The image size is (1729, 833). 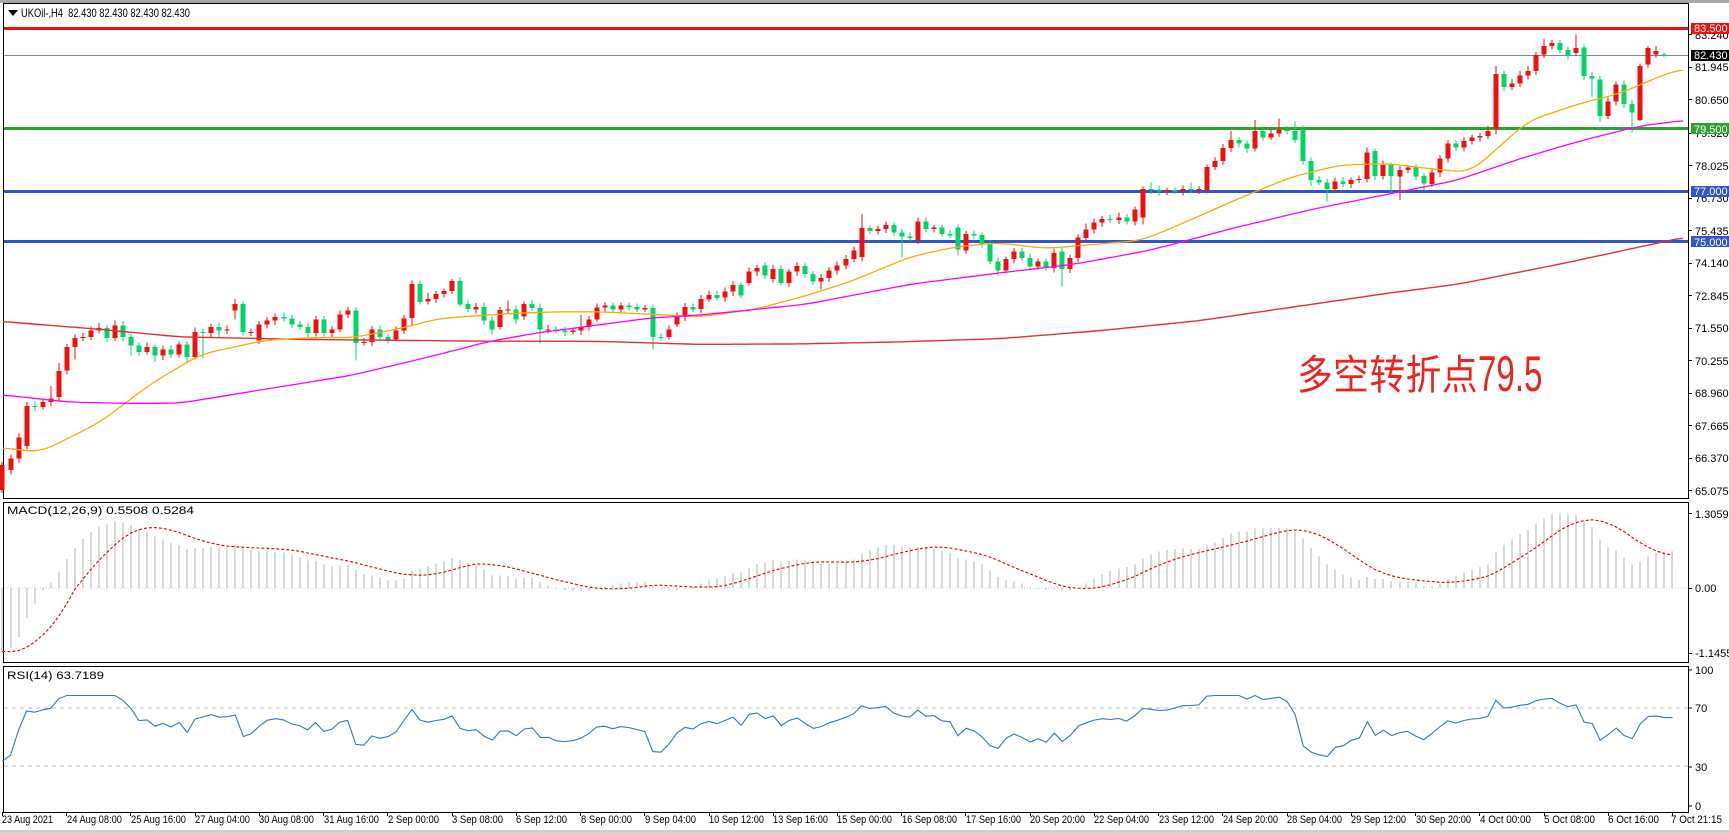 I want to click on svg-text: 8 Sep 00:00, so click(x=606, y=820).